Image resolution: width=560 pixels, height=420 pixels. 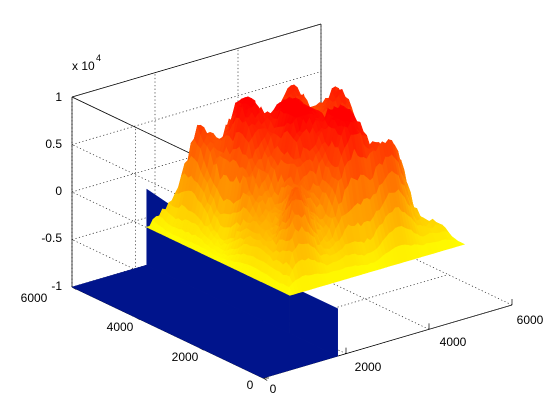 I want to click on y-tick-label: 0, so click(x=250, y=385).